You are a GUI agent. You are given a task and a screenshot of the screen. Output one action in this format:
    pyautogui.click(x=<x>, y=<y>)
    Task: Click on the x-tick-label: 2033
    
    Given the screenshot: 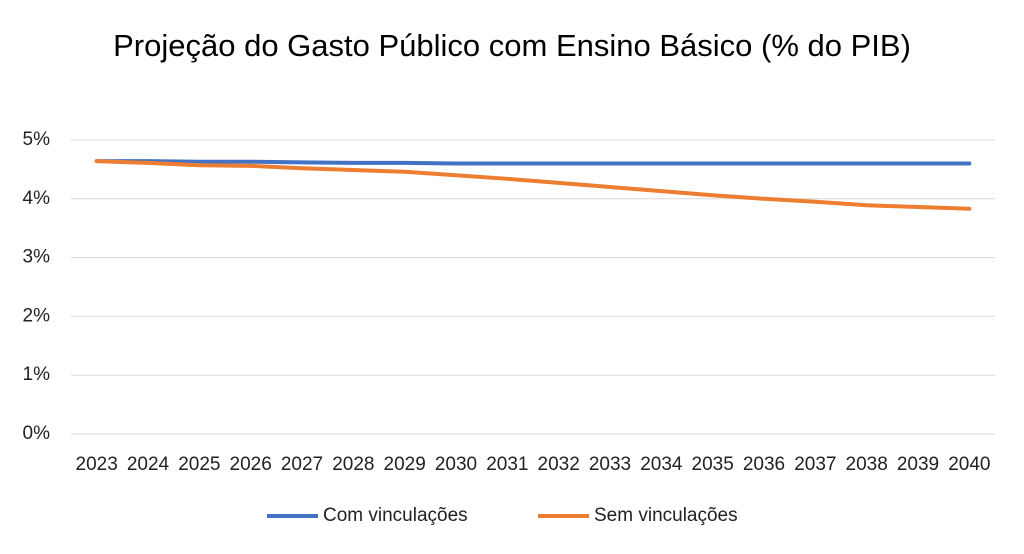 What is the action you would take?
    pyautogui.click(x=610, y=464)
    